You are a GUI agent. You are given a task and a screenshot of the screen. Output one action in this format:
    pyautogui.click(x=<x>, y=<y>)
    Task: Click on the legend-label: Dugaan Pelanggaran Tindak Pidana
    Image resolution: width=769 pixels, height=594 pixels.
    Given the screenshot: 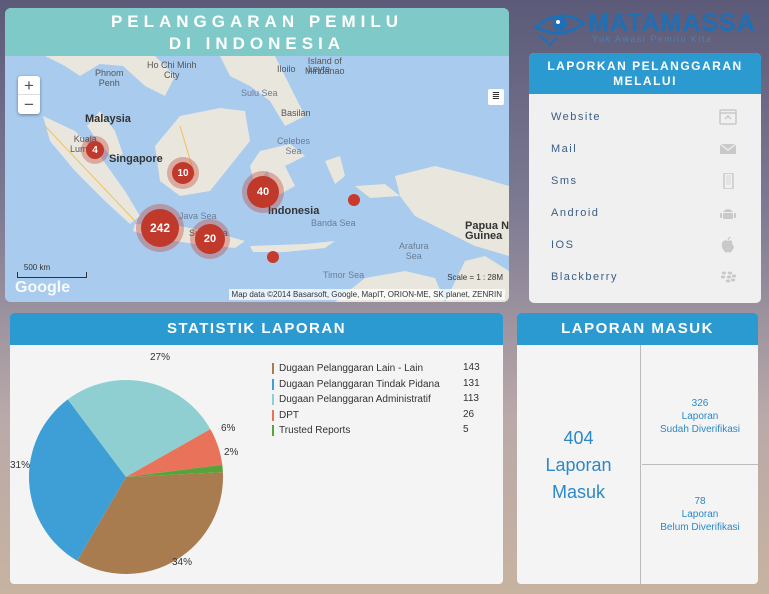 What is the action you would take?
    pyautogui.click(x=359, y=384)
    